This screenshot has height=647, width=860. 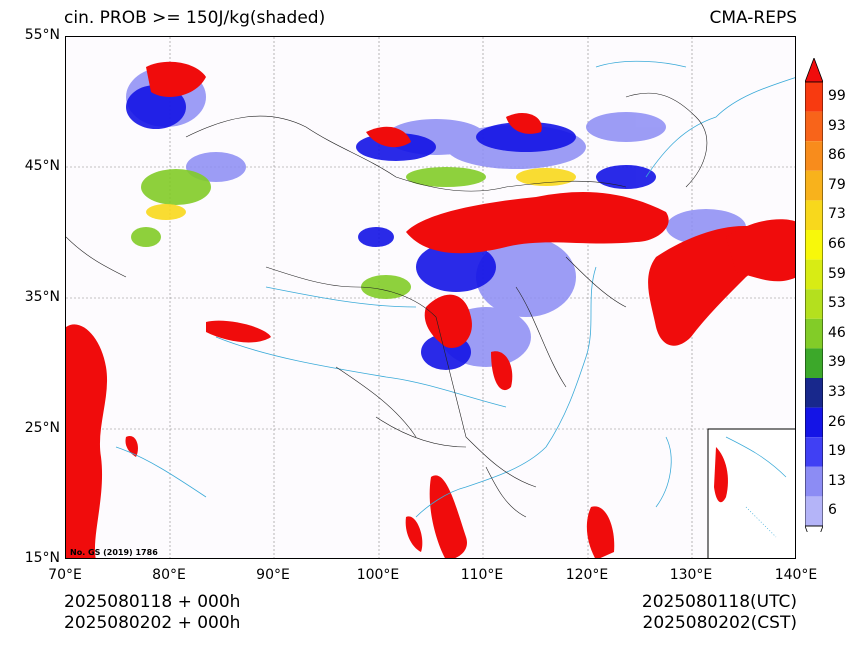 What do you see at coordinates (751, 493) in the screenshot?
I see `inset-map` at bounding box center [751, 493].